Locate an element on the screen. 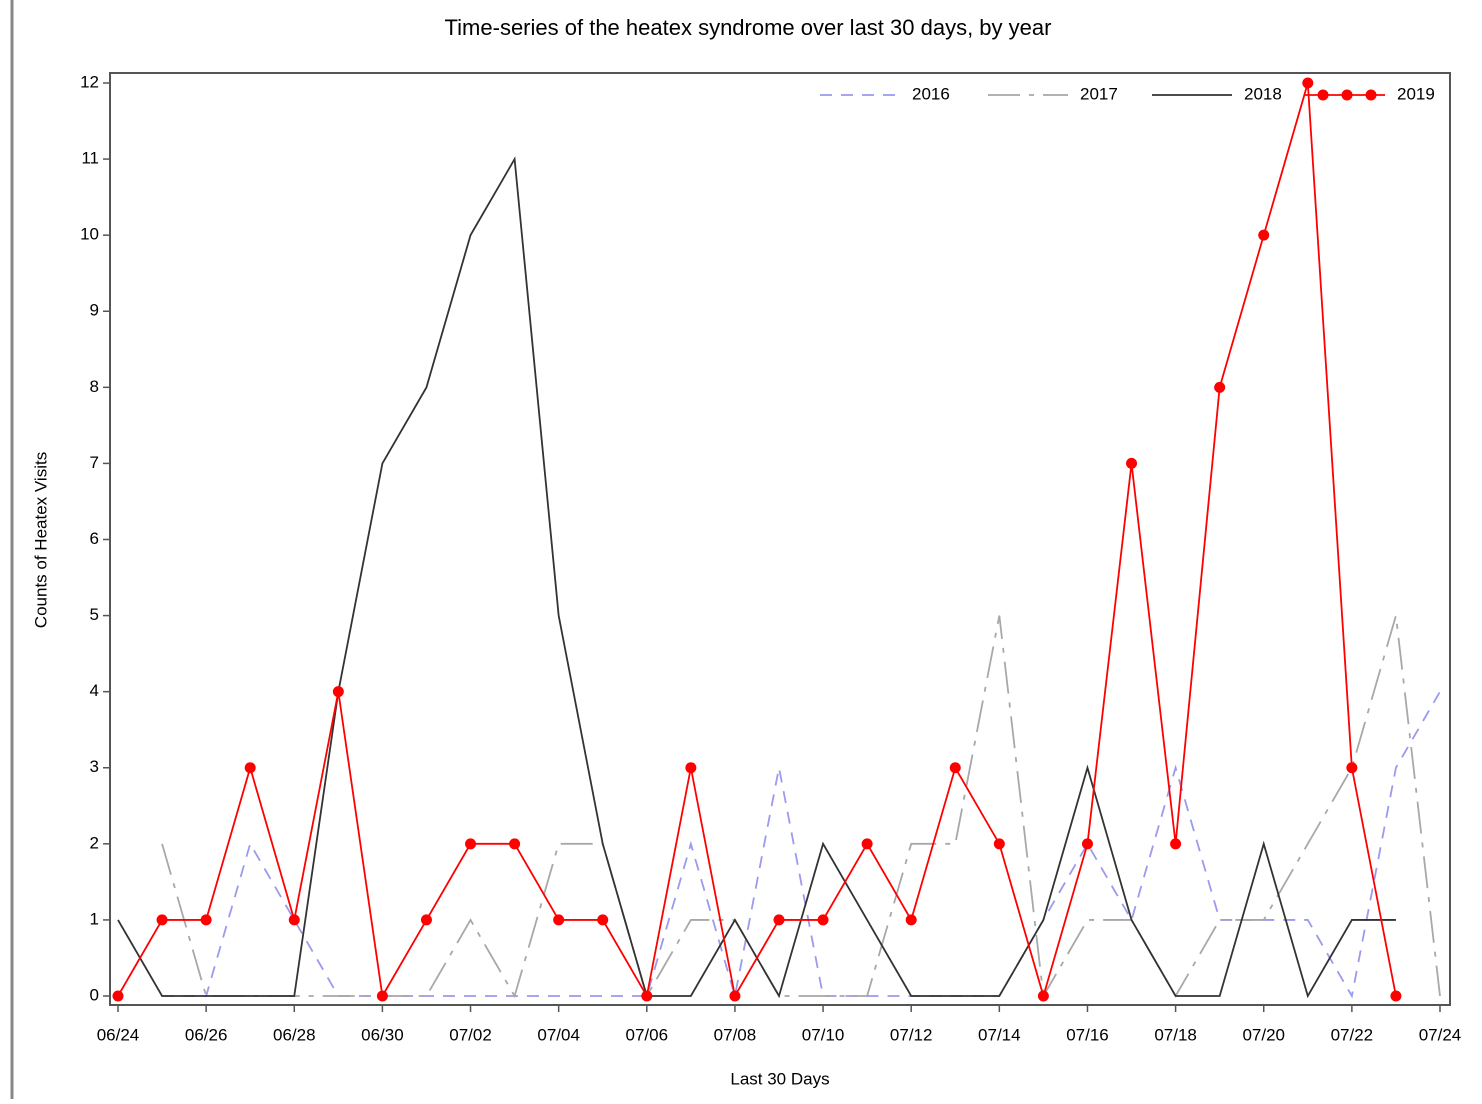  y-tick-label: 10 is located at coordinates (89, 234).